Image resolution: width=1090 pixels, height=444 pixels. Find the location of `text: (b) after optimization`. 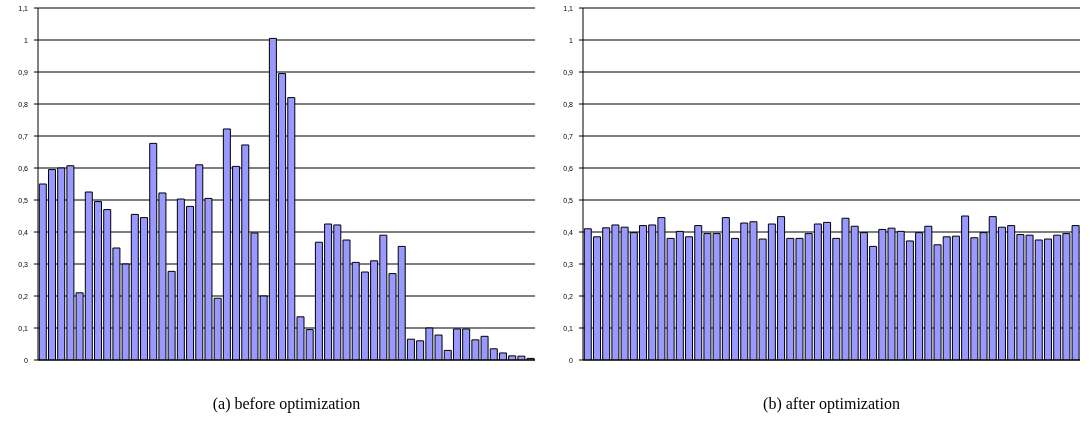

text: (b) after optimization is located at coordinates (831, 404).